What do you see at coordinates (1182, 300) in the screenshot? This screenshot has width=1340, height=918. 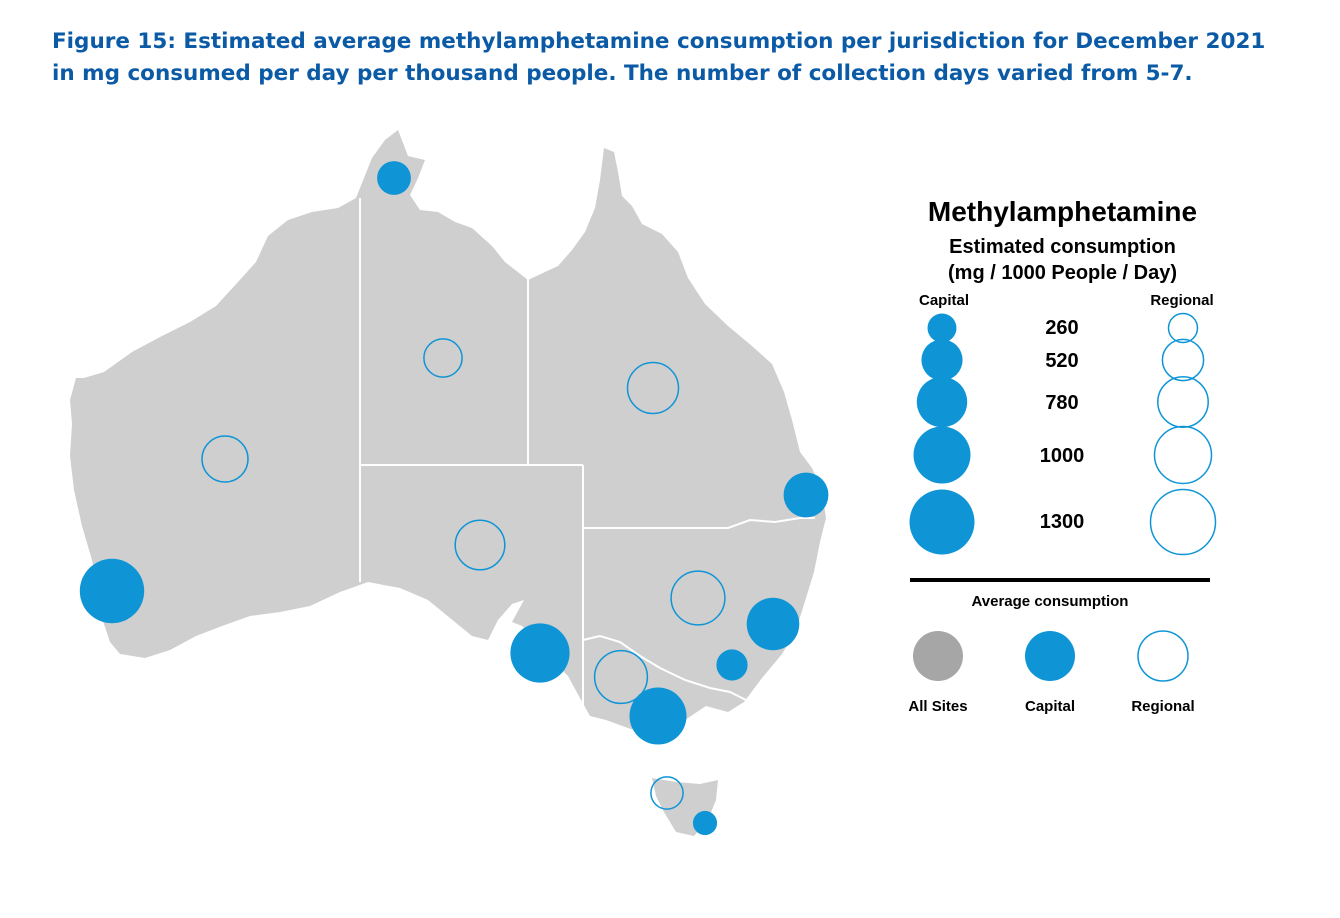 I see `legend-regional-header: Regional` at bounding box center [1182, 300].